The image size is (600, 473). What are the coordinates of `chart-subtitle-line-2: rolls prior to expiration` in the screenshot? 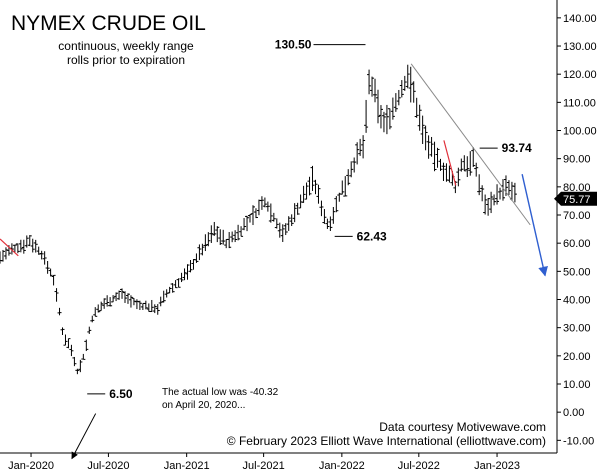 It's located at (126, 60).